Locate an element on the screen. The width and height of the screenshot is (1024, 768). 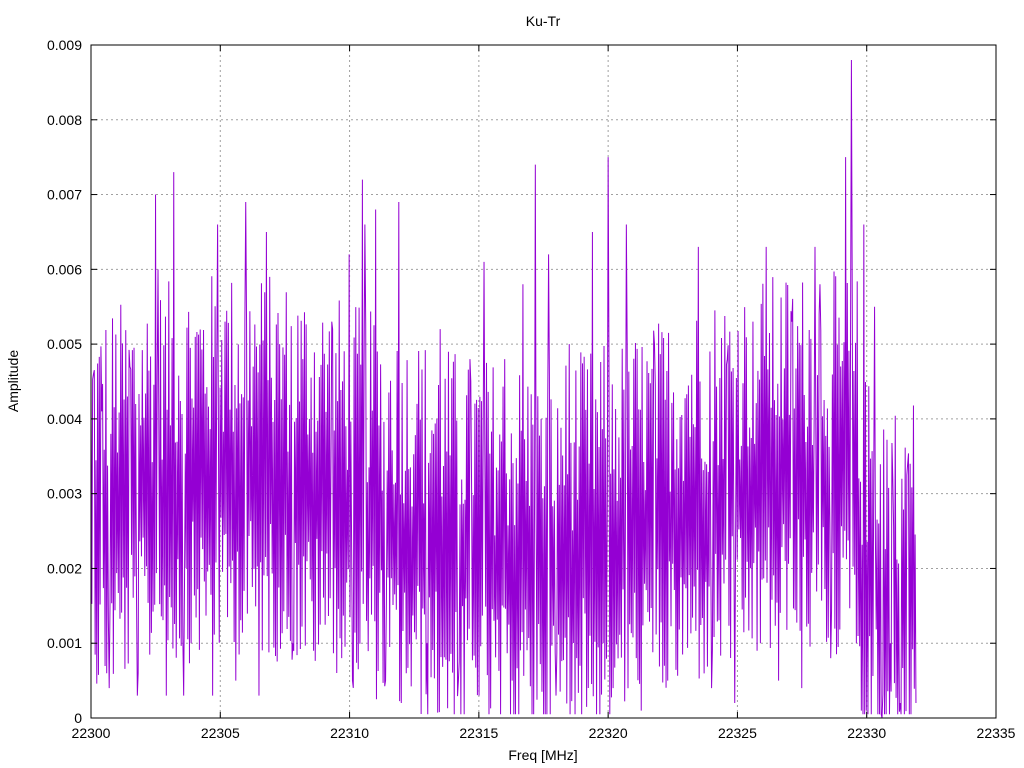
chart-title: Ku-Tr is located at coordinates (543, 21).